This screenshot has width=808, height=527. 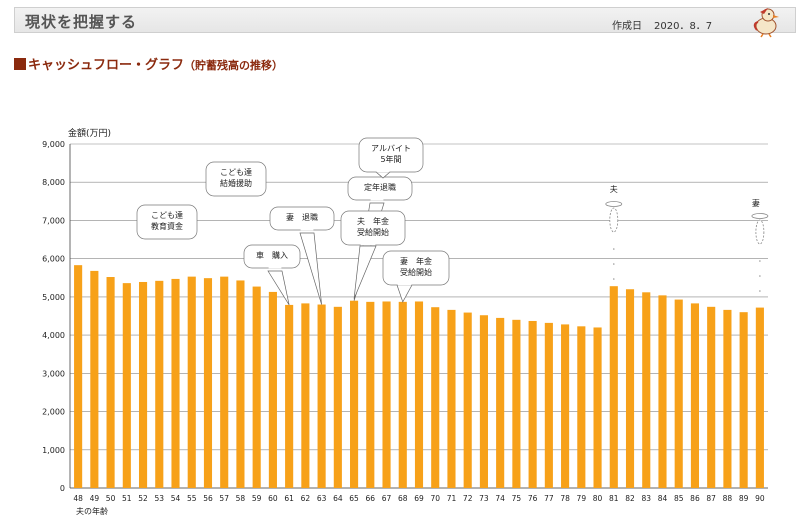 What do you see at coordinates (289, 498) in the screenshot?
I see `x-tick-label: 61` at bounding box center [289, 498].